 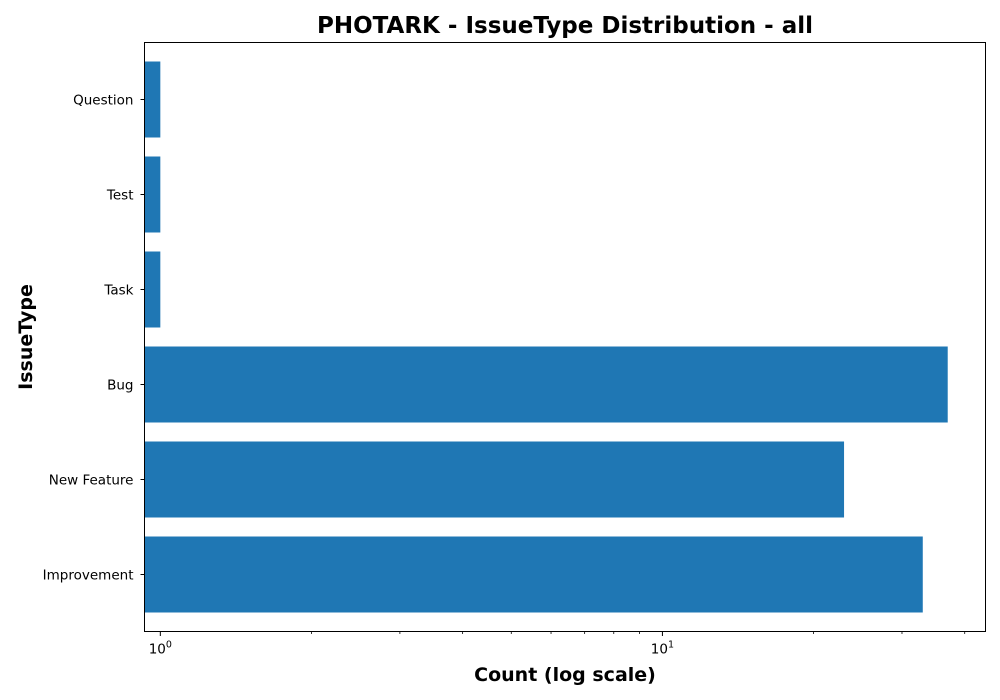 I want to click on bar-question, so click(x=152, y=99).